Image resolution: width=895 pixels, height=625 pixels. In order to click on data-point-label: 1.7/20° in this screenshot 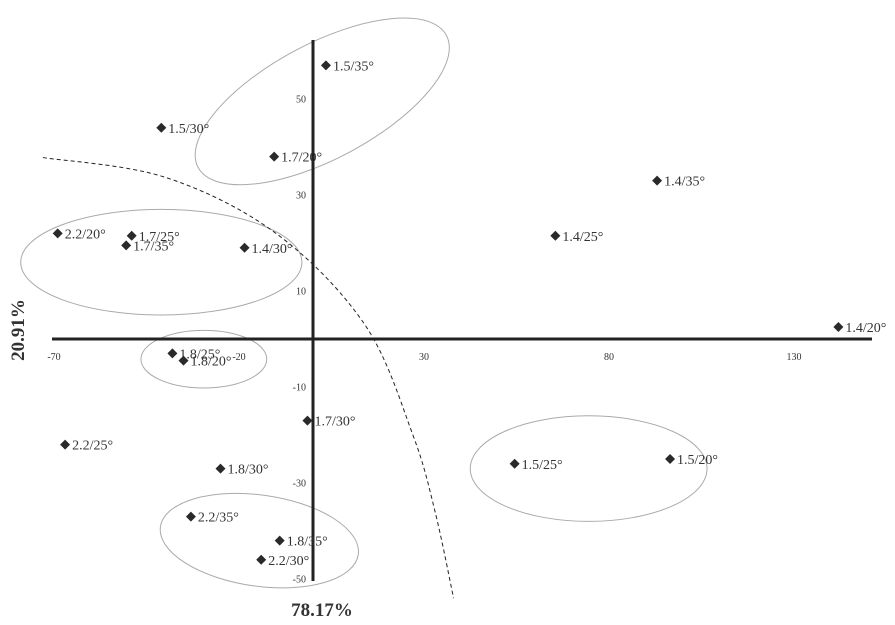, I will do `click(301, 158)`.